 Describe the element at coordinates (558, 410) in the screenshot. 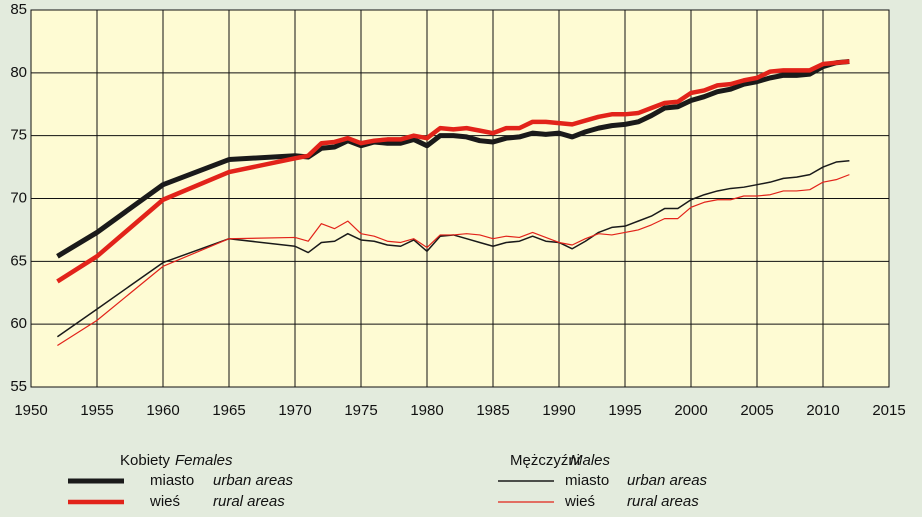

I see `x-tick-label: 1990` at that location.